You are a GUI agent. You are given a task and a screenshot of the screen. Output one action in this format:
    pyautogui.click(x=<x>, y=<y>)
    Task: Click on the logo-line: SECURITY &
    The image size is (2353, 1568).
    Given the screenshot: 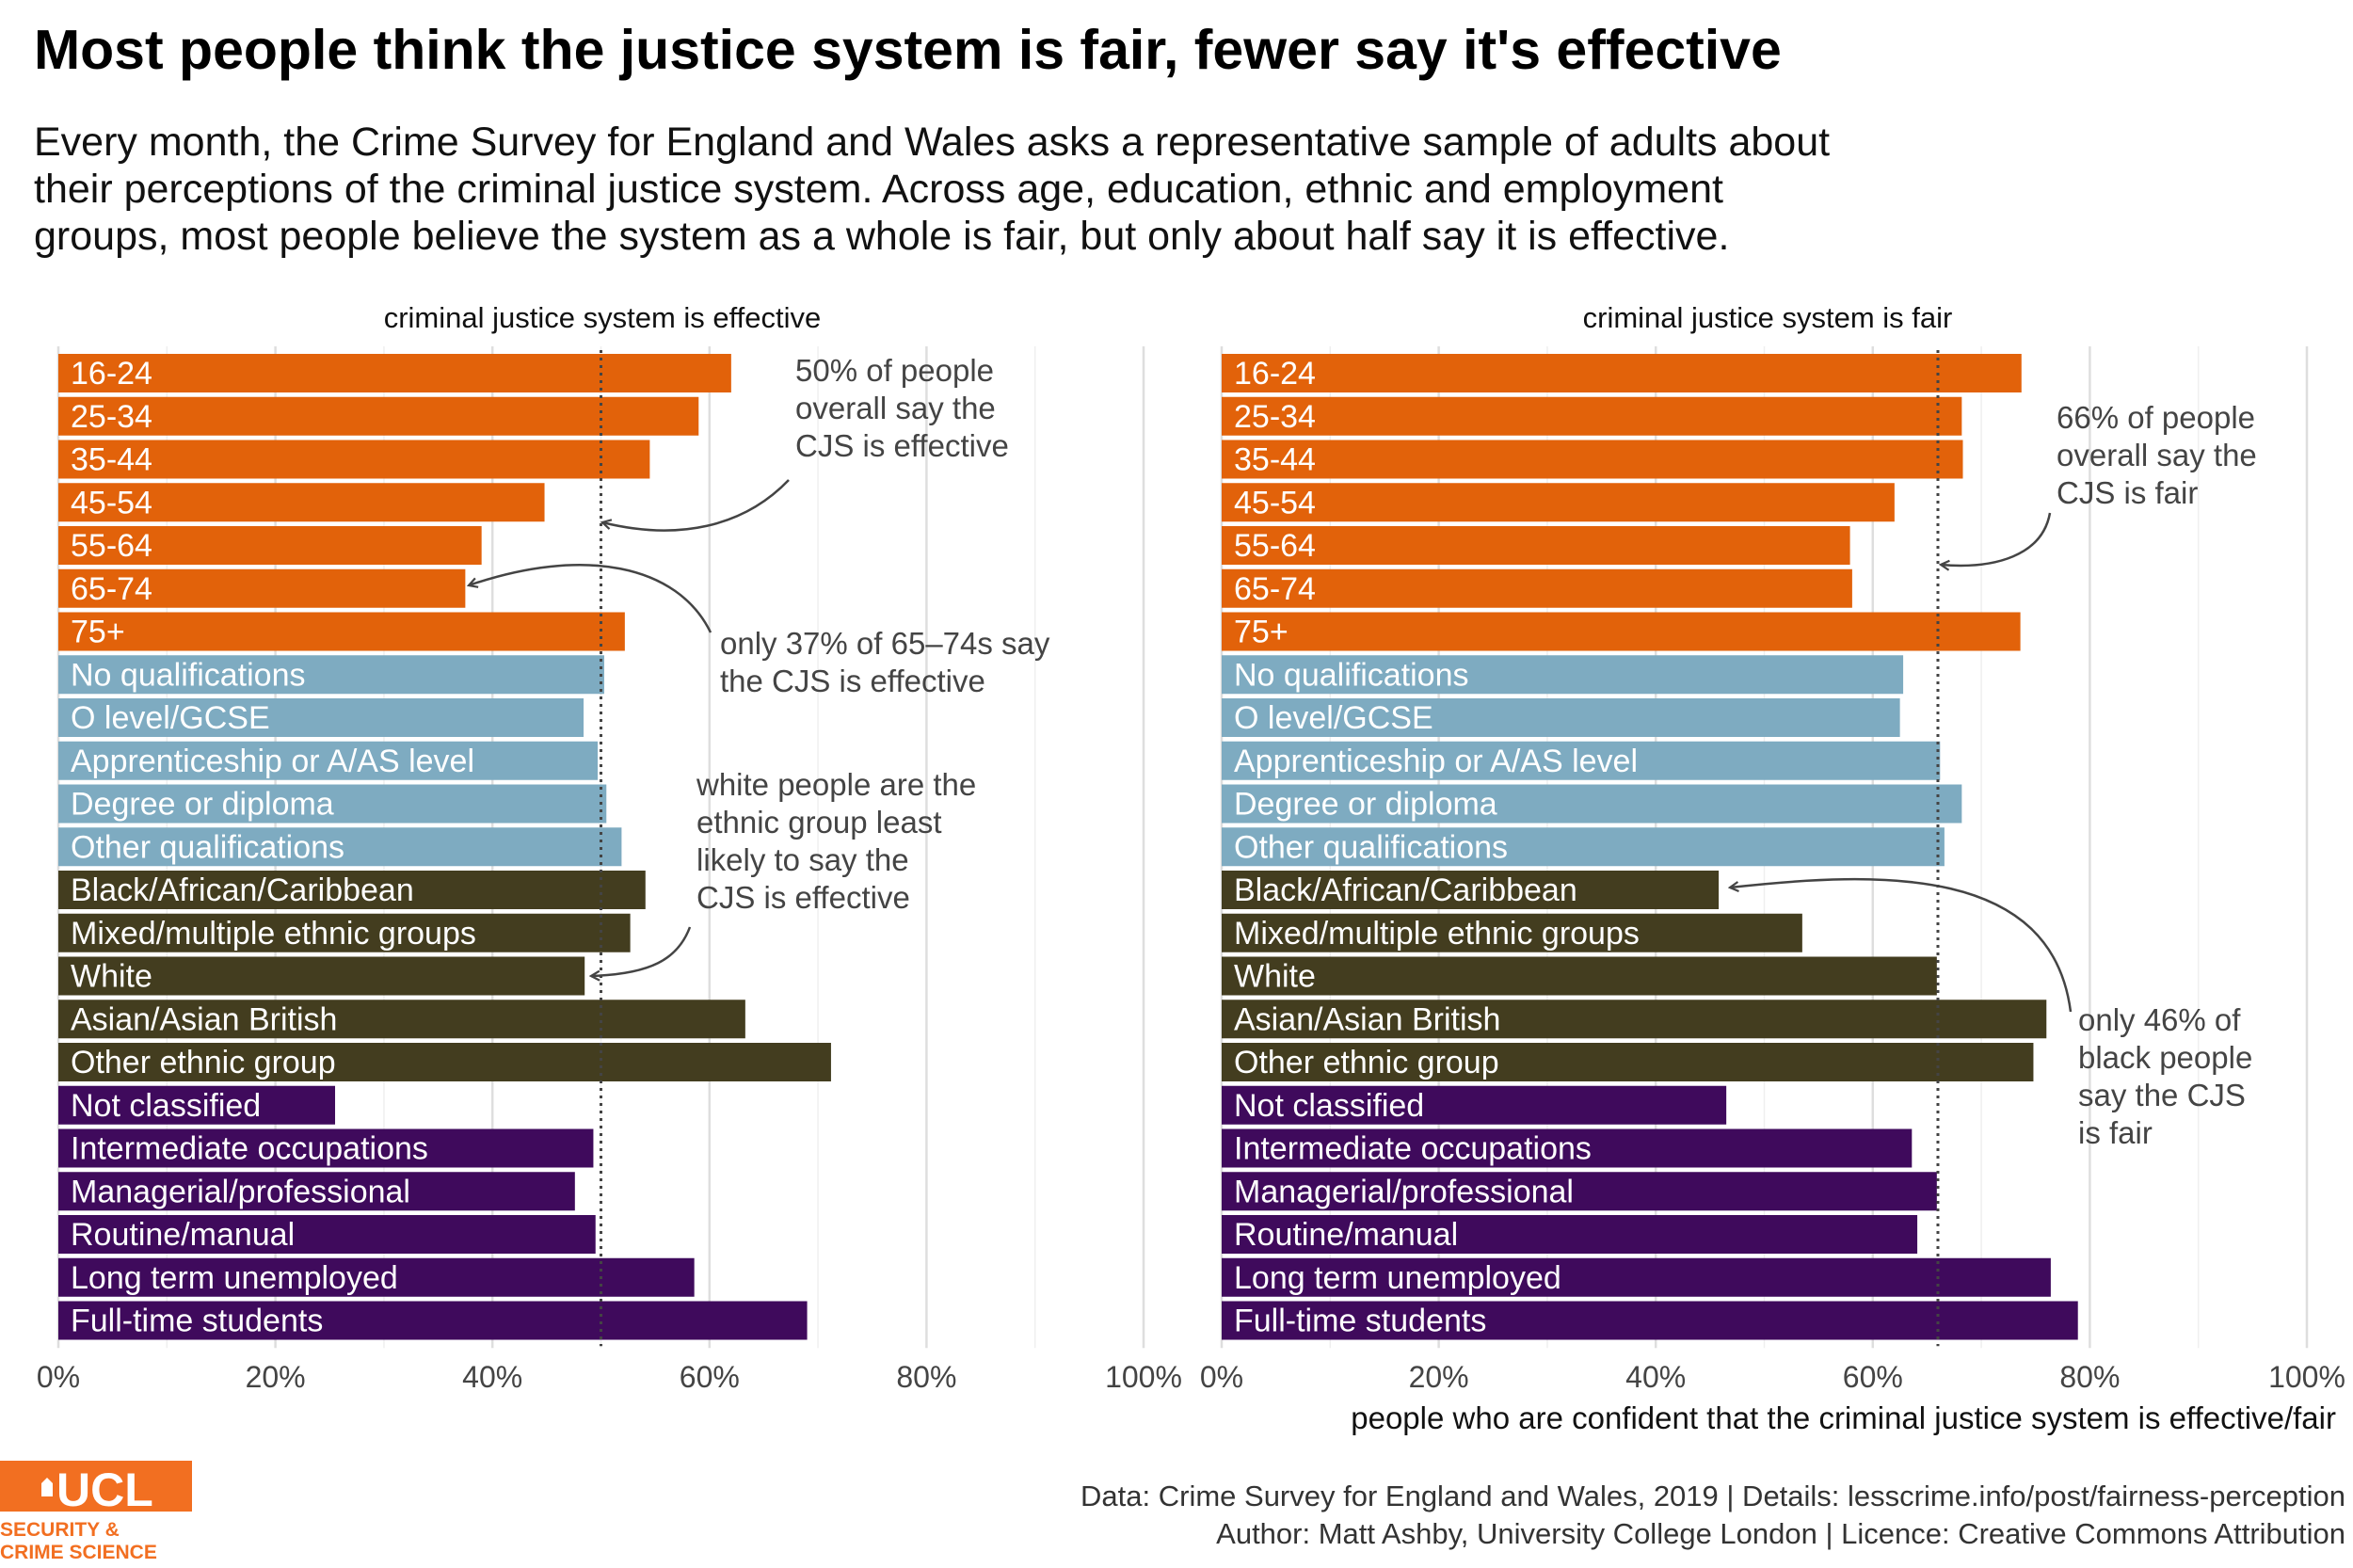 What is the action you would take?
    pyautogui.click(x=60, y=1530)
    